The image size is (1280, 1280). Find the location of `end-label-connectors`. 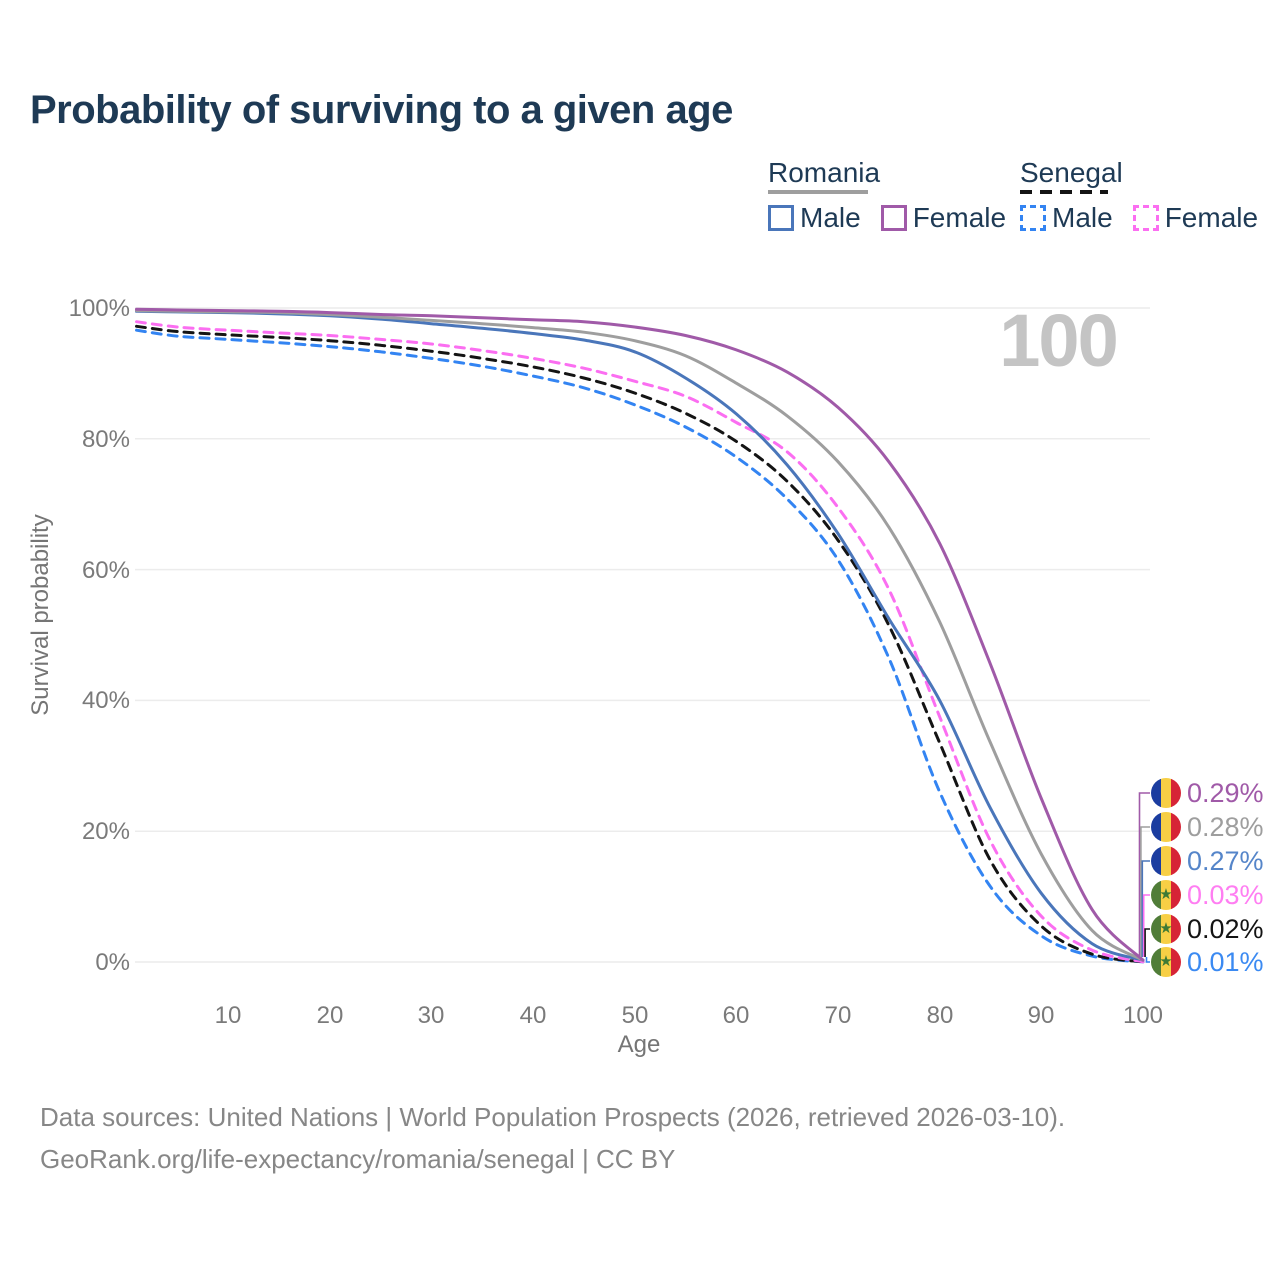

end-label-connectors is located at coordinates (1144, 877).